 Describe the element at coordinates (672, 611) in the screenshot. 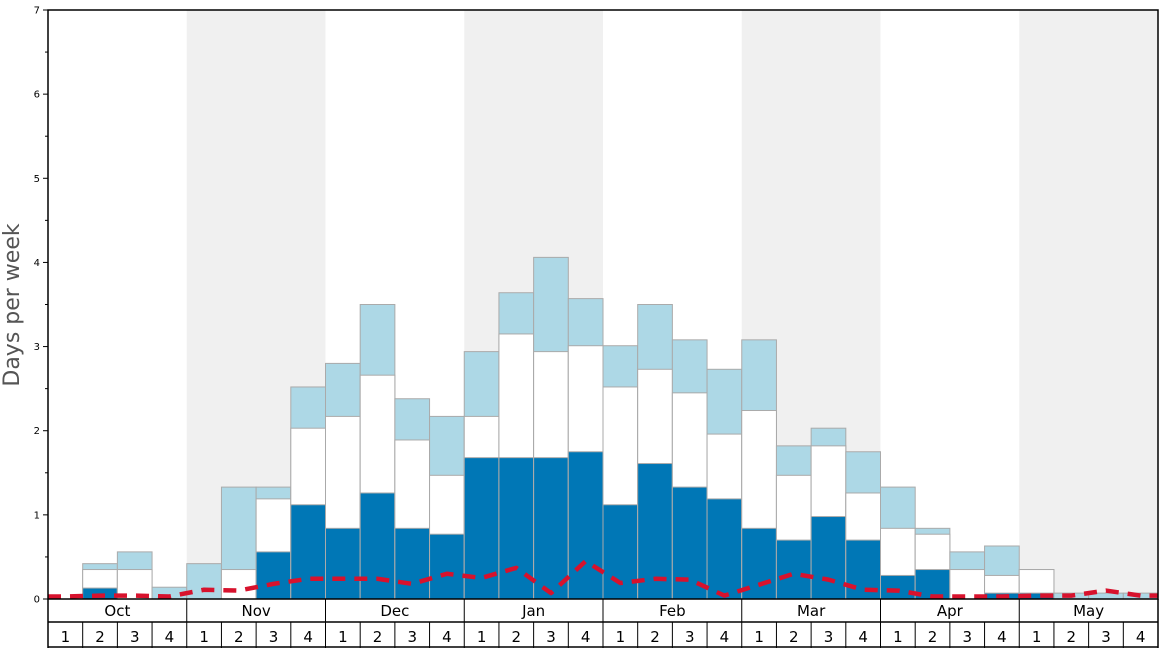

I see `month-label-feb: Feb` at that location.